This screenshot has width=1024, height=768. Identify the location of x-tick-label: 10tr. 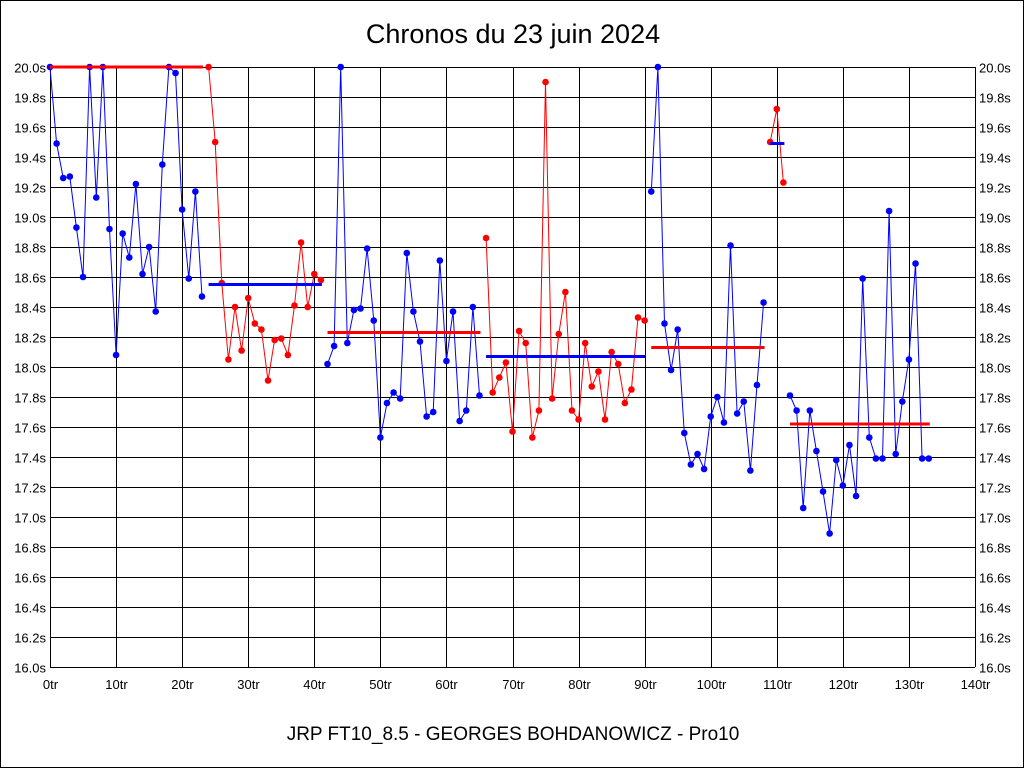
(116, 684).